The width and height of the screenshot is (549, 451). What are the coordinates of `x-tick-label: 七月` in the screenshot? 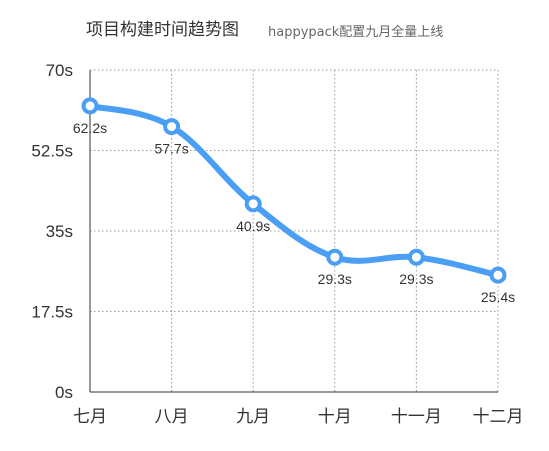 It's located at (90, 416).